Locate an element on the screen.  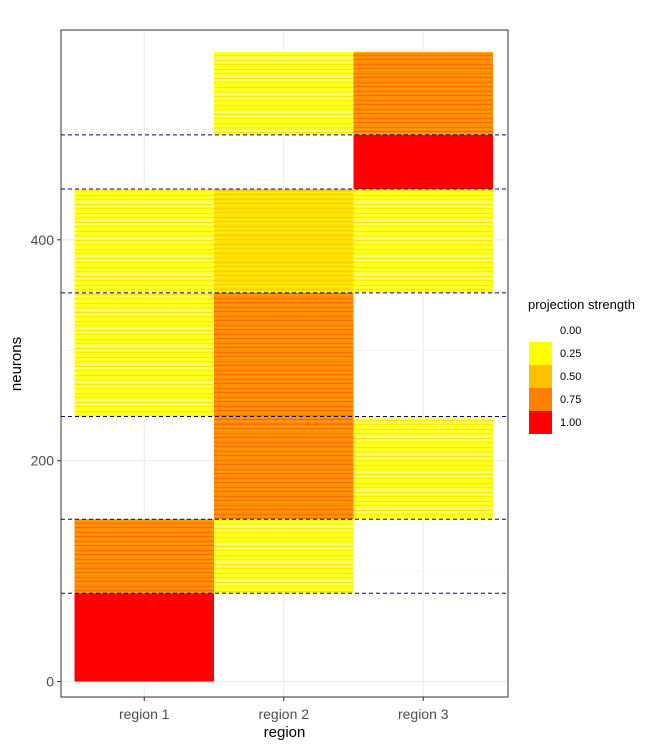
y-tick-label: 200 is located at coordinates (43, 461).